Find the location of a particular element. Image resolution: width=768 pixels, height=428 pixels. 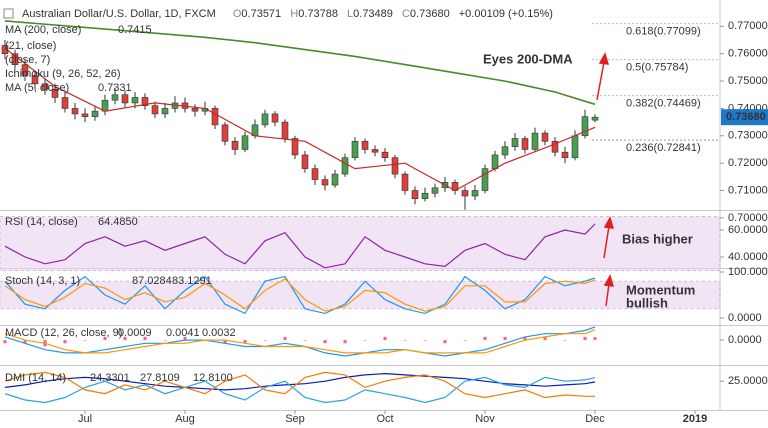

ohlc-value: 0.73489 is located at coordinates (373, 14).